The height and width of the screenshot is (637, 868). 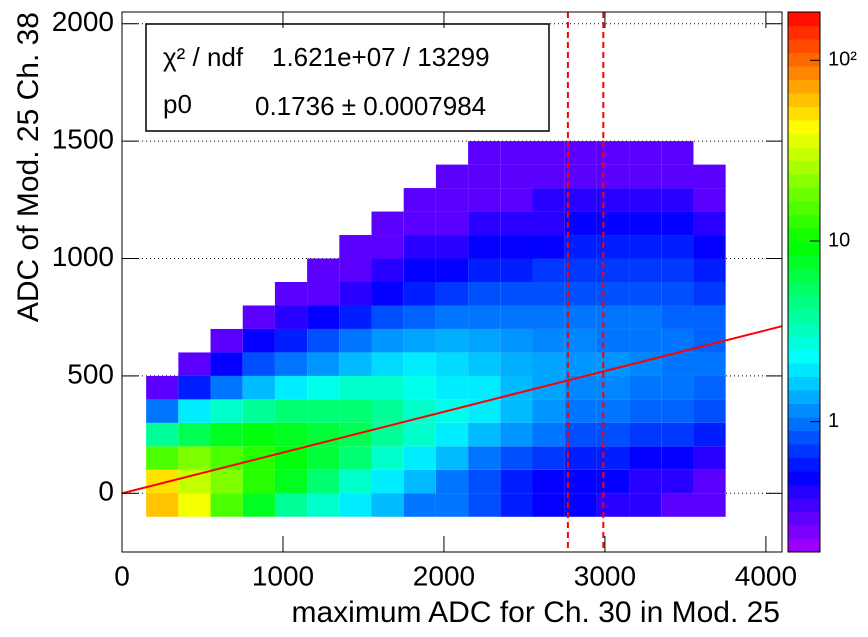 What do you see at coordinates (177, 104) in the screenshot?
I see `stats-label: p0` at bounding box center [177, 104].